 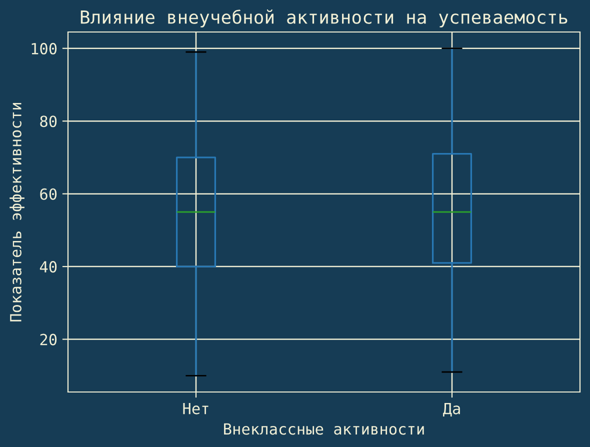 What do you see at coordinates (451, 409) in the screenshot?
I see `x-tick-label: Да` at bounding box center [451, 409].